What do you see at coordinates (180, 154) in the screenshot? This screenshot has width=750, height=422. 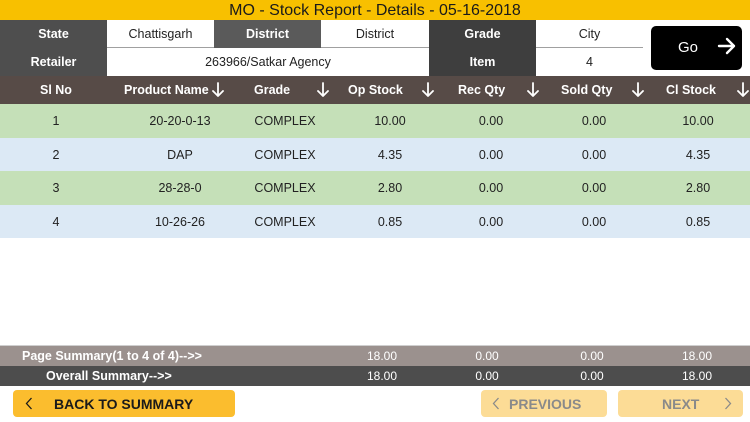 I see `cell-product-name: DAP` at bounding box center [180, 154].